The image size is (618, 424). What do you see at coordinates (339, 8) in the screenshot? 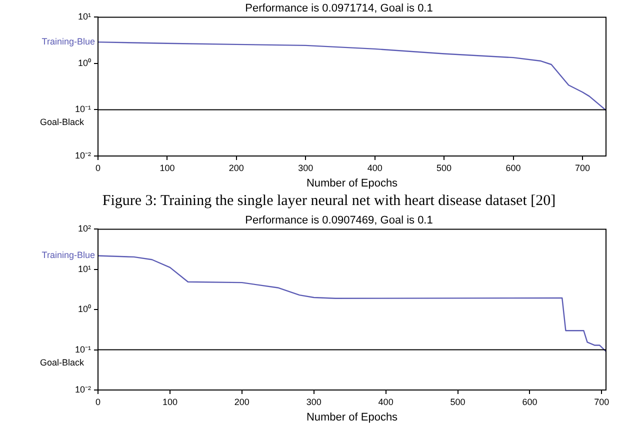
I see `chart-title: Performance is 0.0971714, Goal is 0.1` at bounding box center [339, 8].